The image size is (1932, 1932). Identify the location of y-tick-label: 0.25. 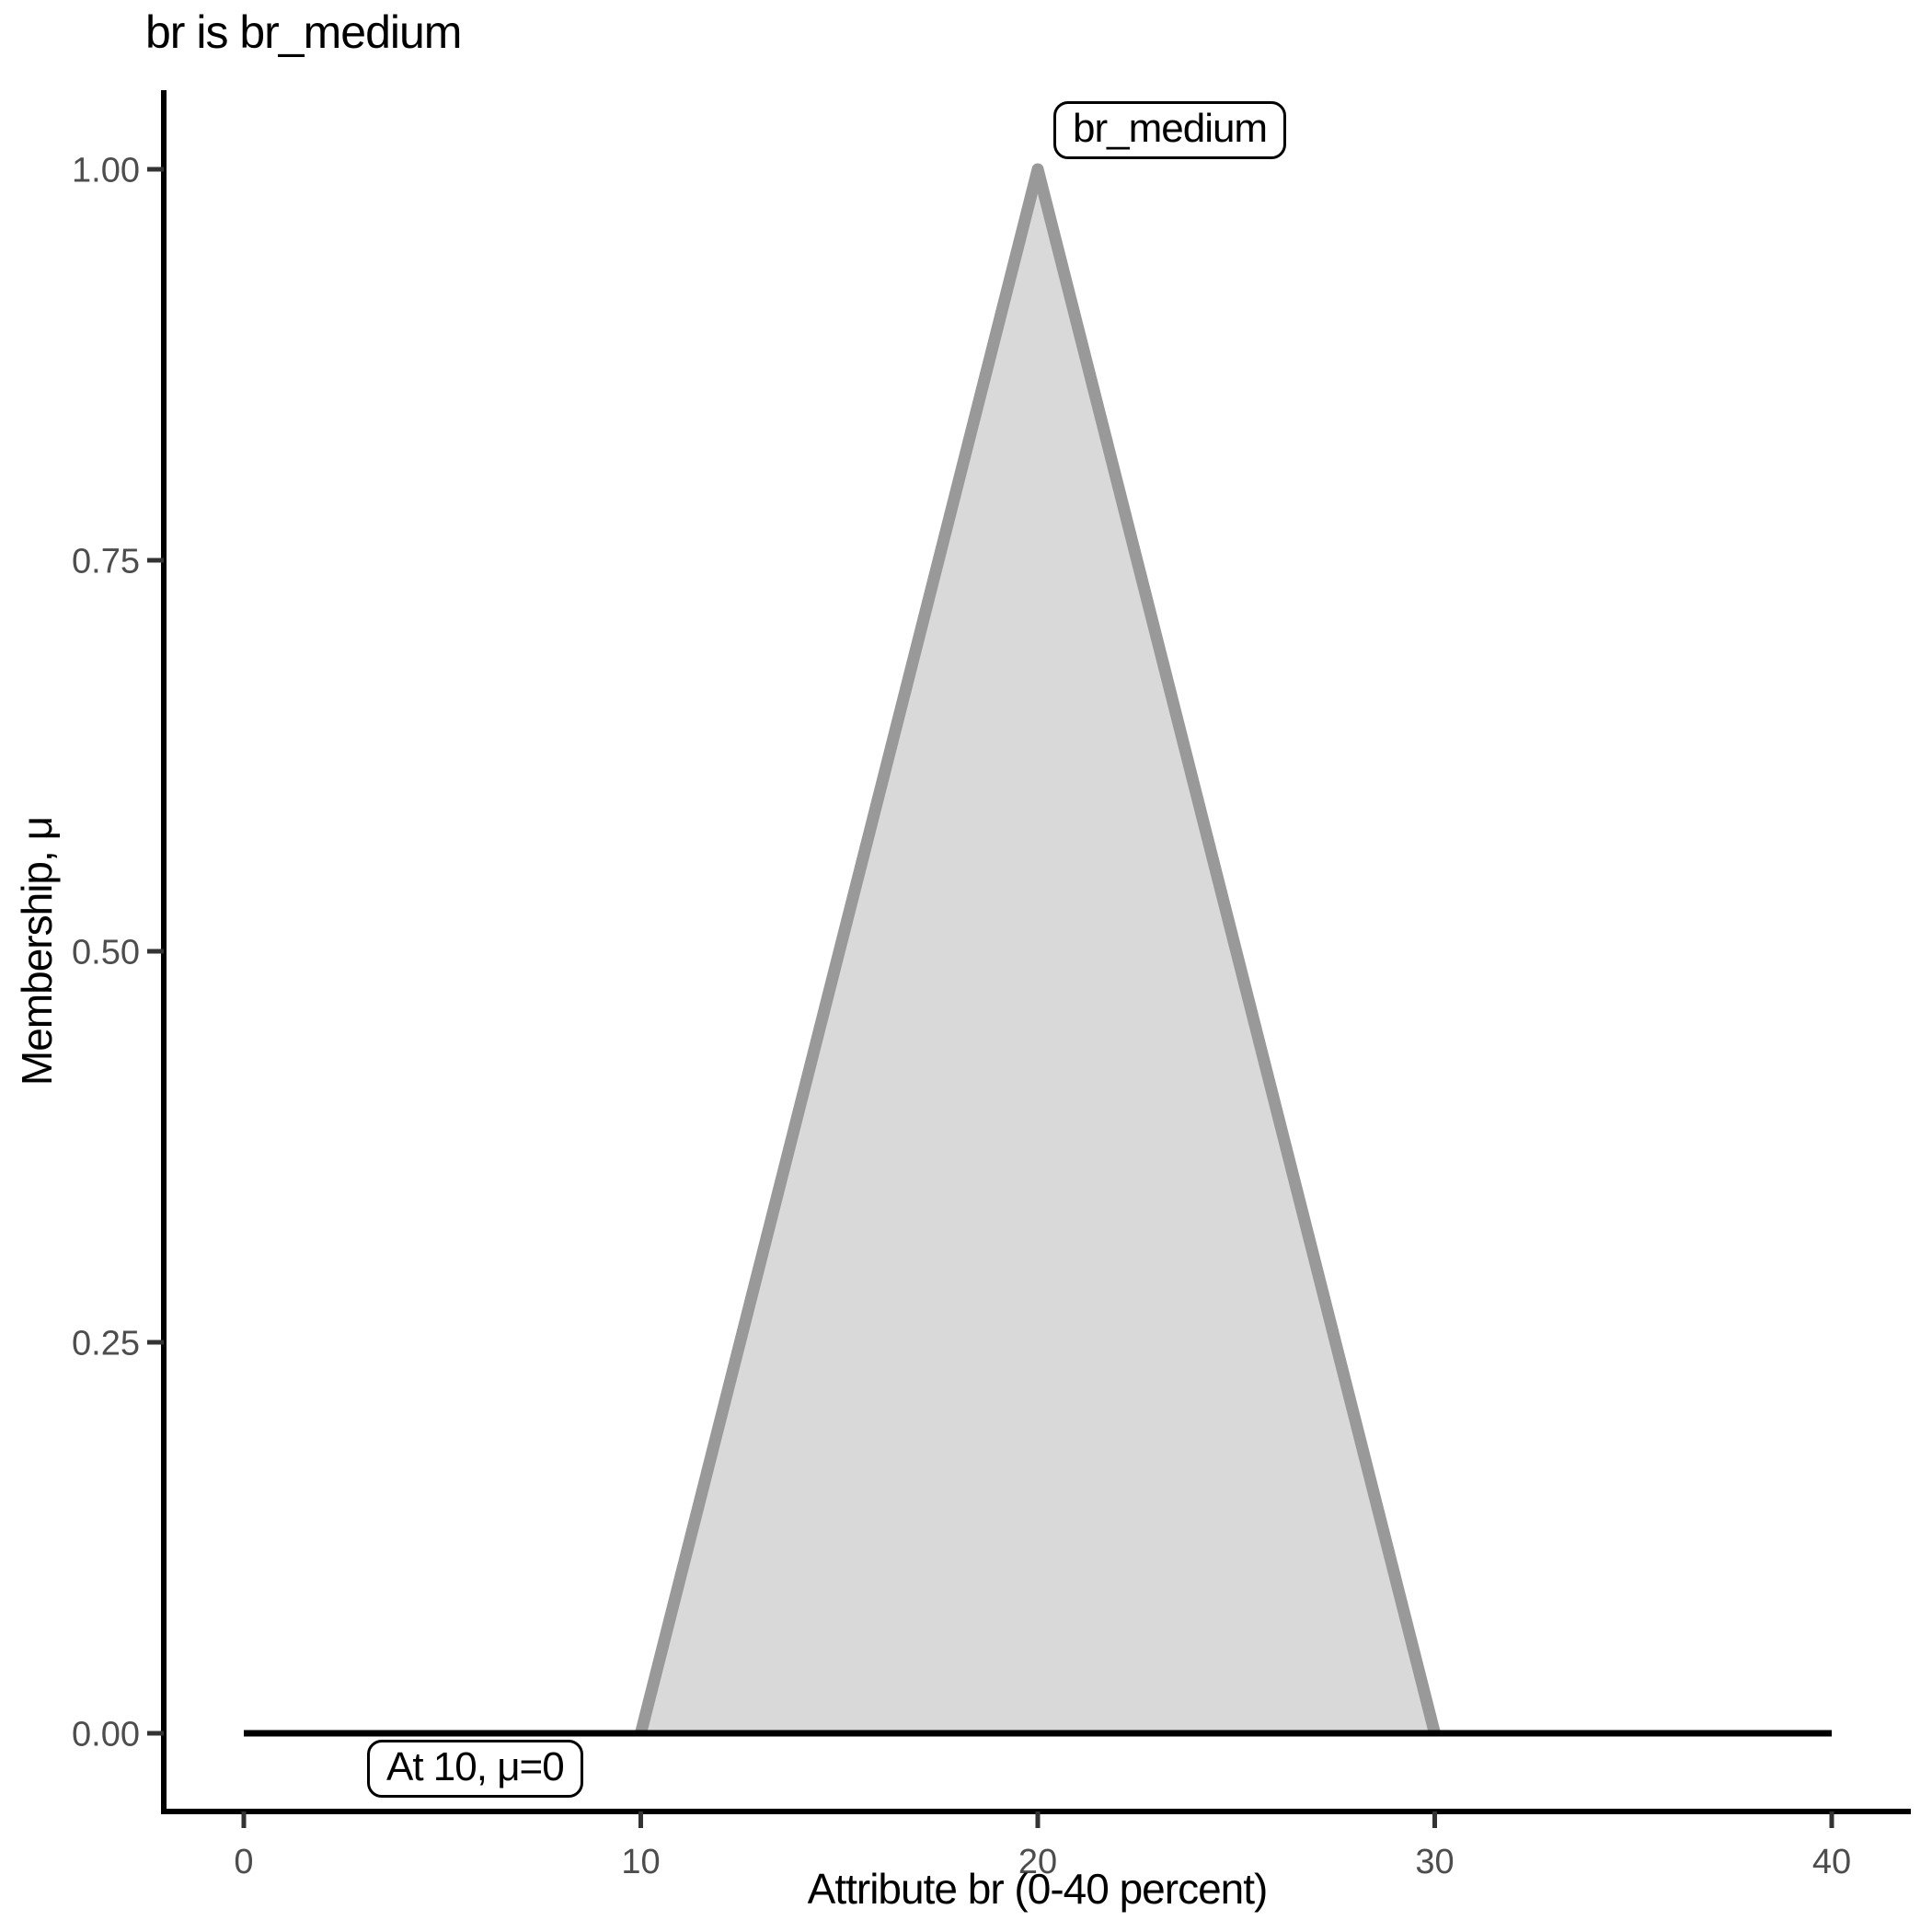
(106, 1343).